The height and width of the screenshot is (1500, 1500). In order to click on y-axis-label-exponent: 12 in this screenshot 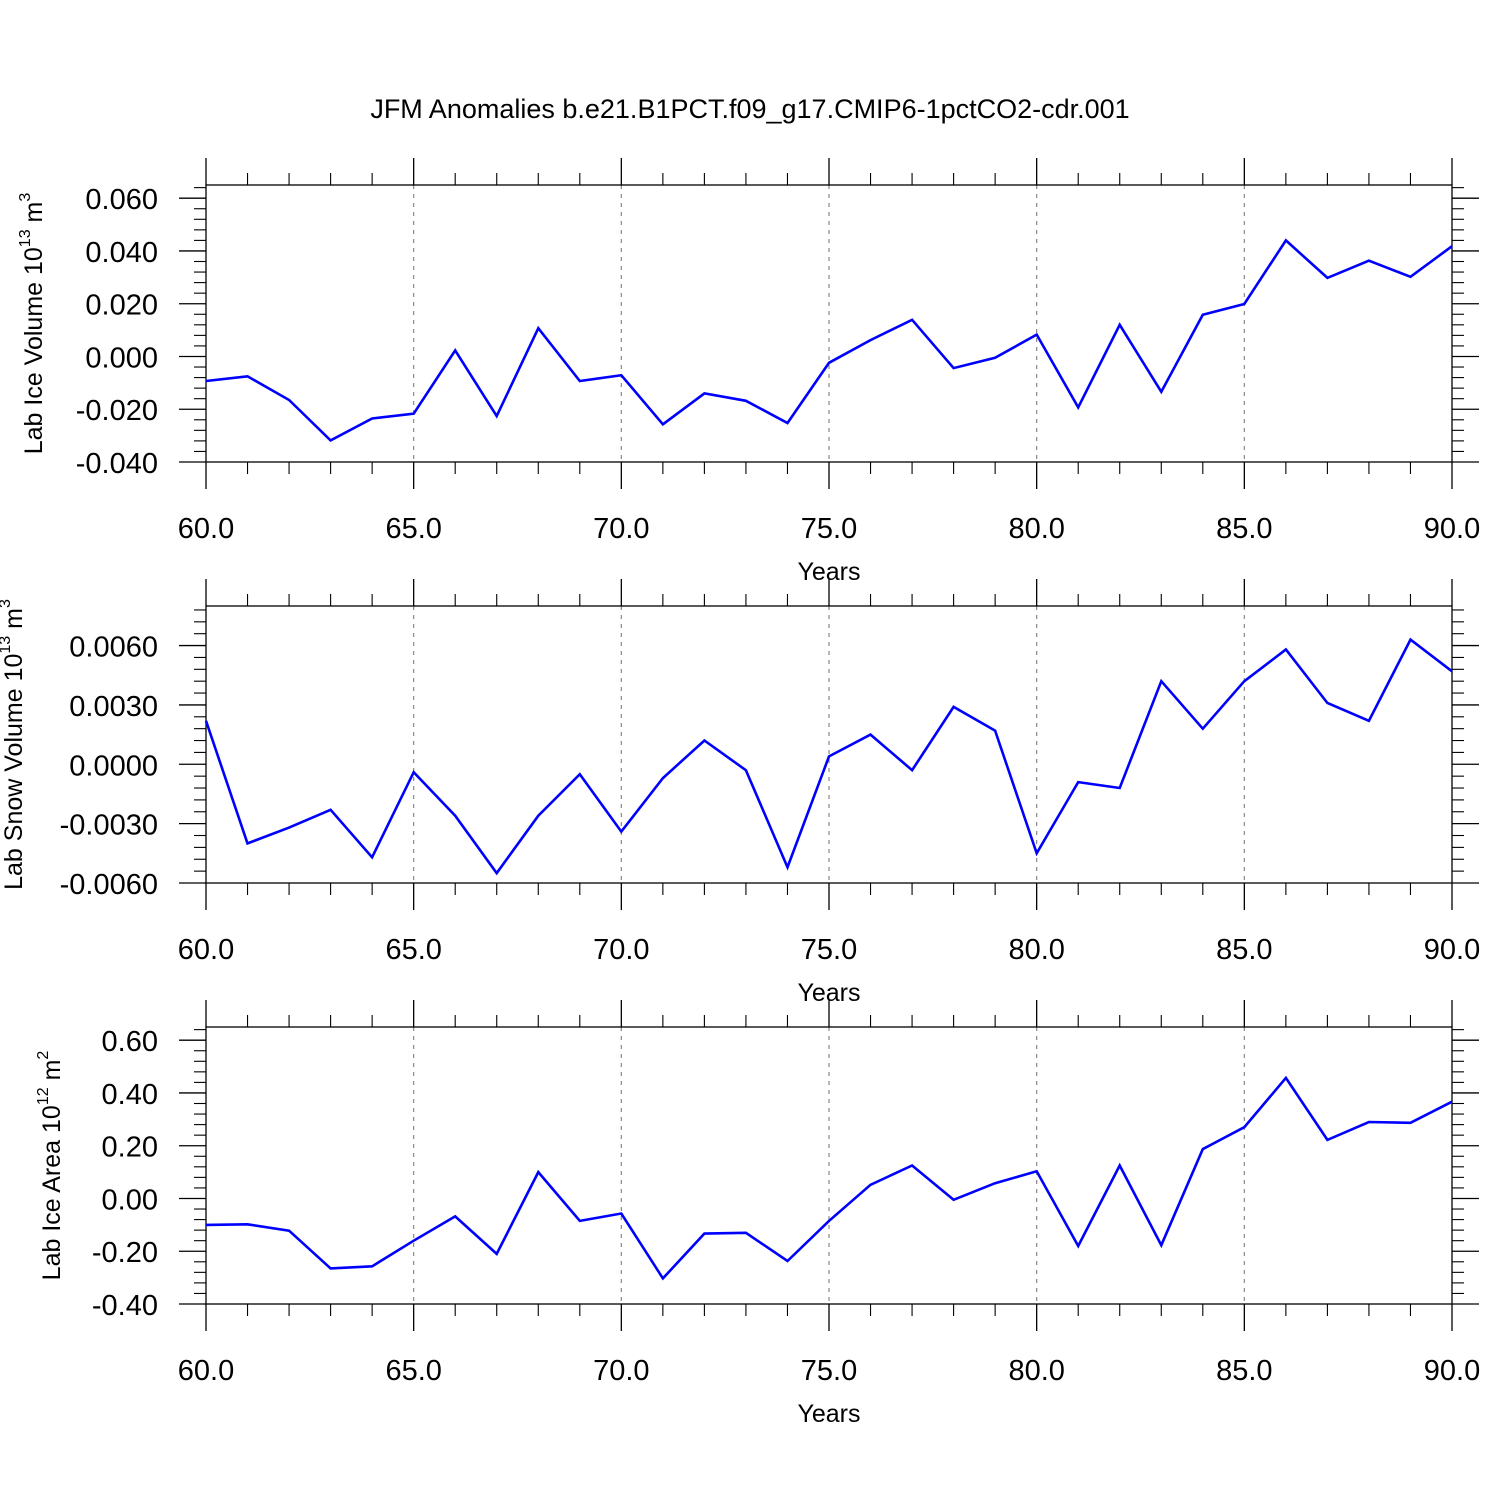, I will do `click(43, 1096)`.